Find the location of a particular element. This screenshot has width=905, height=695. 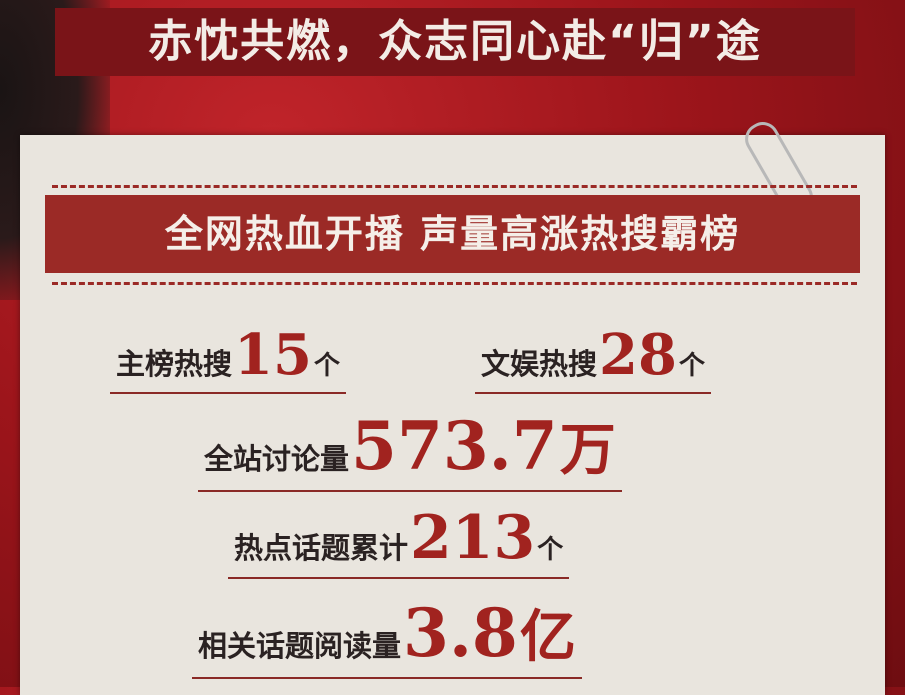

stat-unit: 亿 is located at coordinates (547, 637).